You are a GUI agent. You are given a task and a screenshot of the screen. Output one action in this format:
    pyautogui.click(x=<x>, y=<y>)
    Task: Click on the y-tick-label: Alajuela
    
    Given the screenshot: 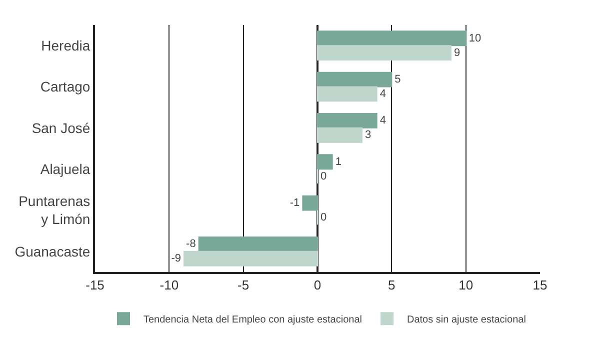 What is the action you would take?
    pyautogui.click(x=65, y=168)
    